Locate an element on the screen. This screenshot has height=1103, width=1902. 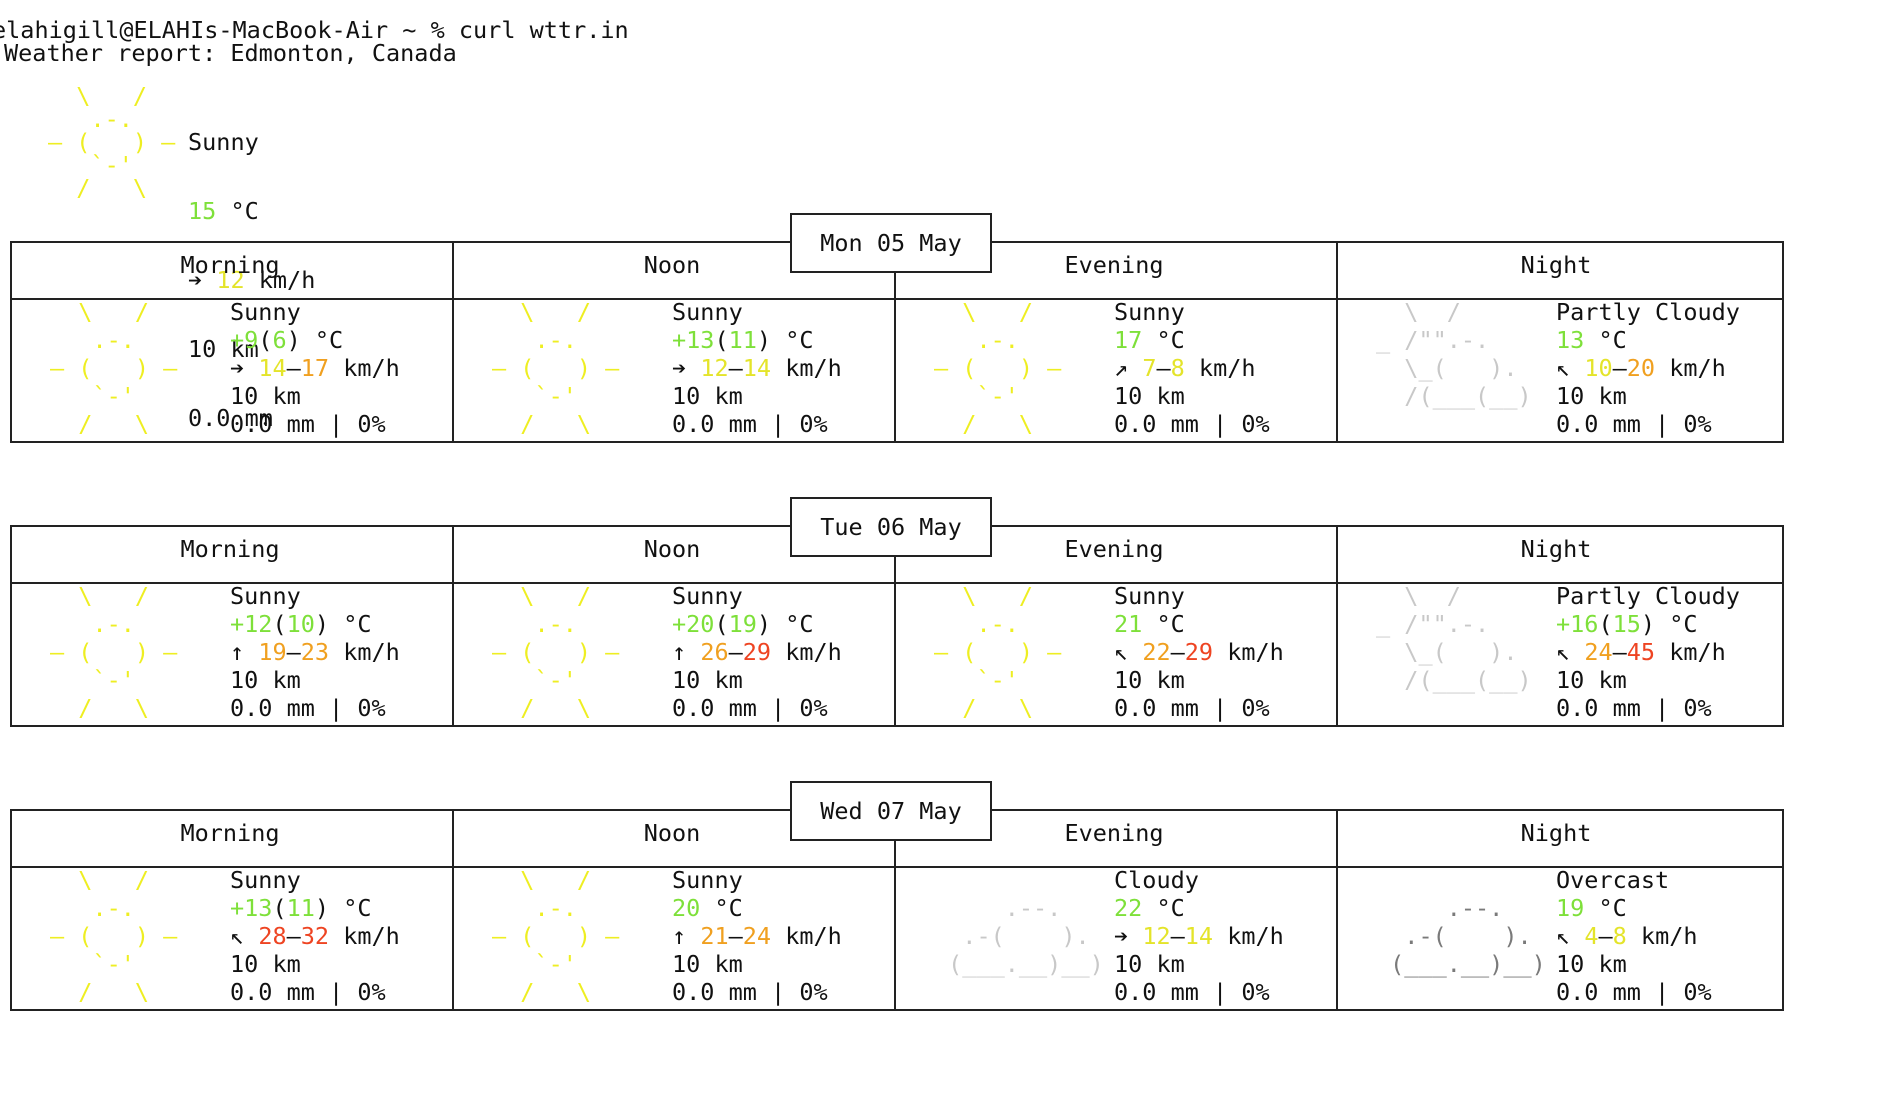
temperature: +9(6) °C is located at coordinates (287, 340).